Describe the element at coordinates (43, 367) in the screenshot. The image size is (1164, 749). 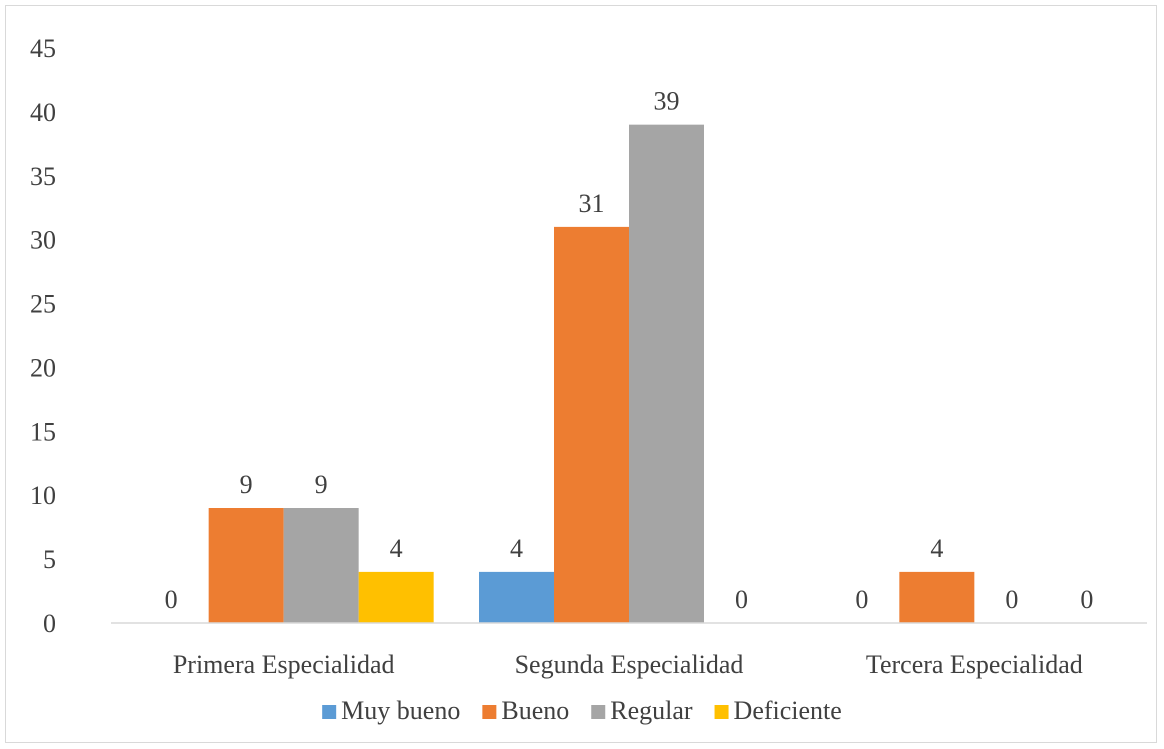
I see `y-tick-label: 20` at that location.